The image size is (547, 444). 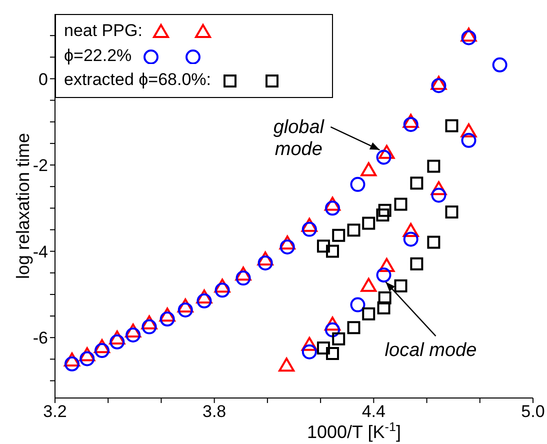 I want to click on x-tick-label: 4.4, so click(x=374, y=412).